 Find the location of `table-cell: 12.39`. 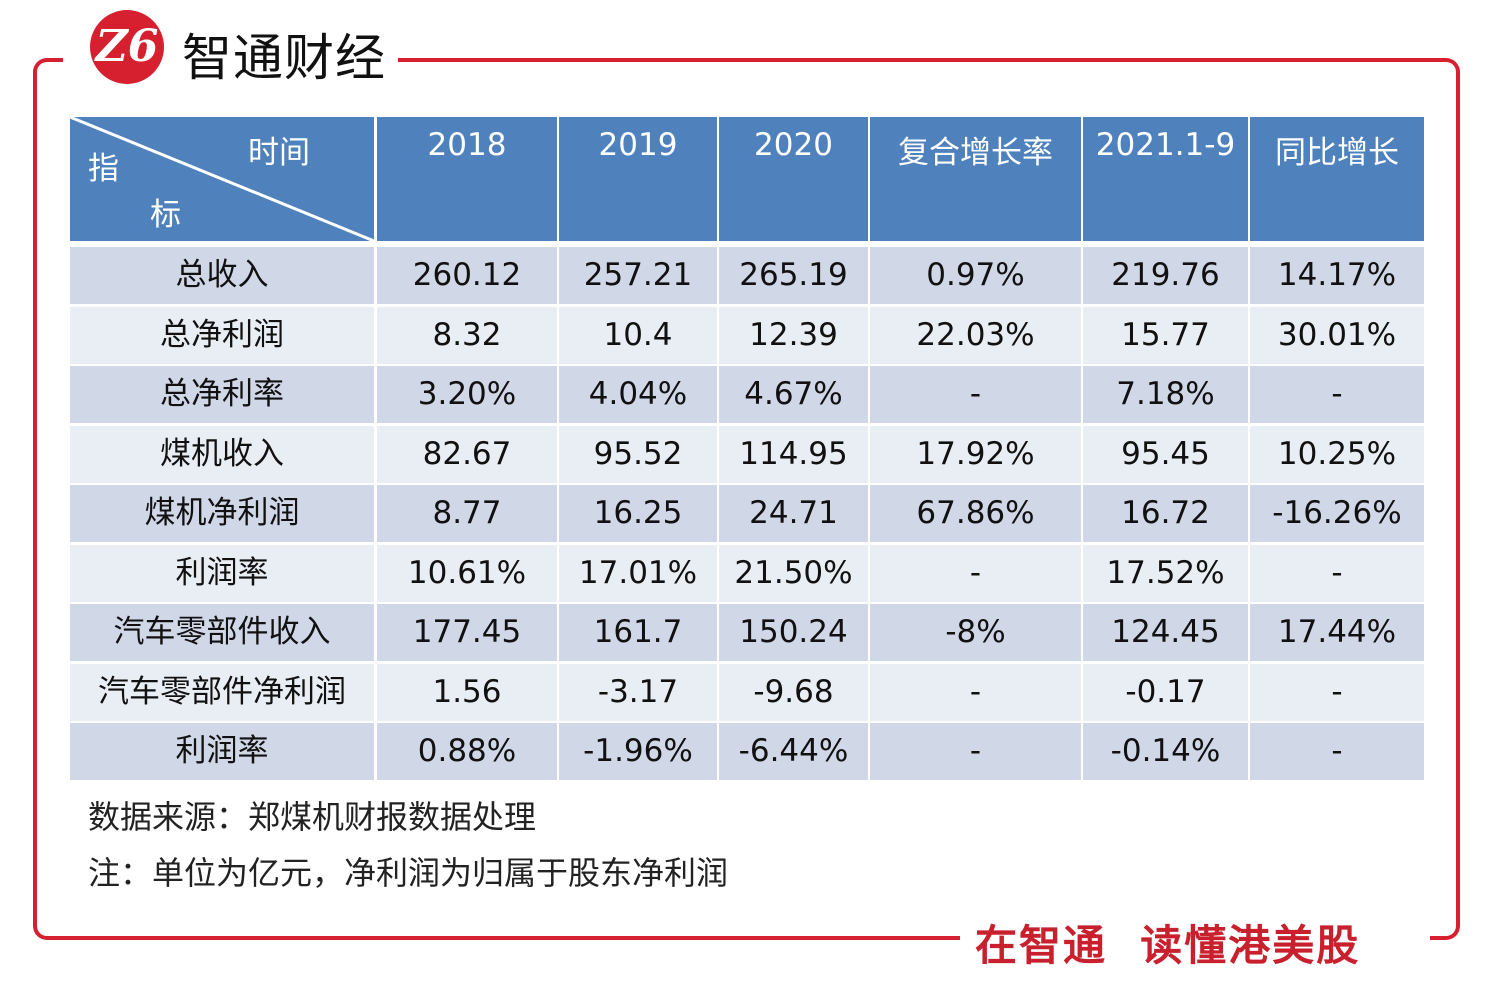

table-cell: 12.39 is located at coordinates (793, 335).